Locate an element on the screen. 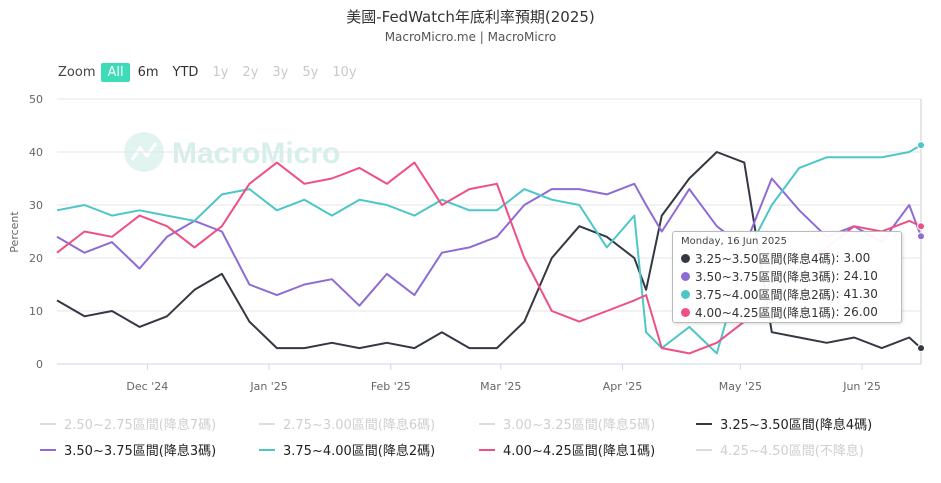 The width and height of the screenshot is (941, 483). zoom-button-3y: 3y is located at coordinates (280, 72).